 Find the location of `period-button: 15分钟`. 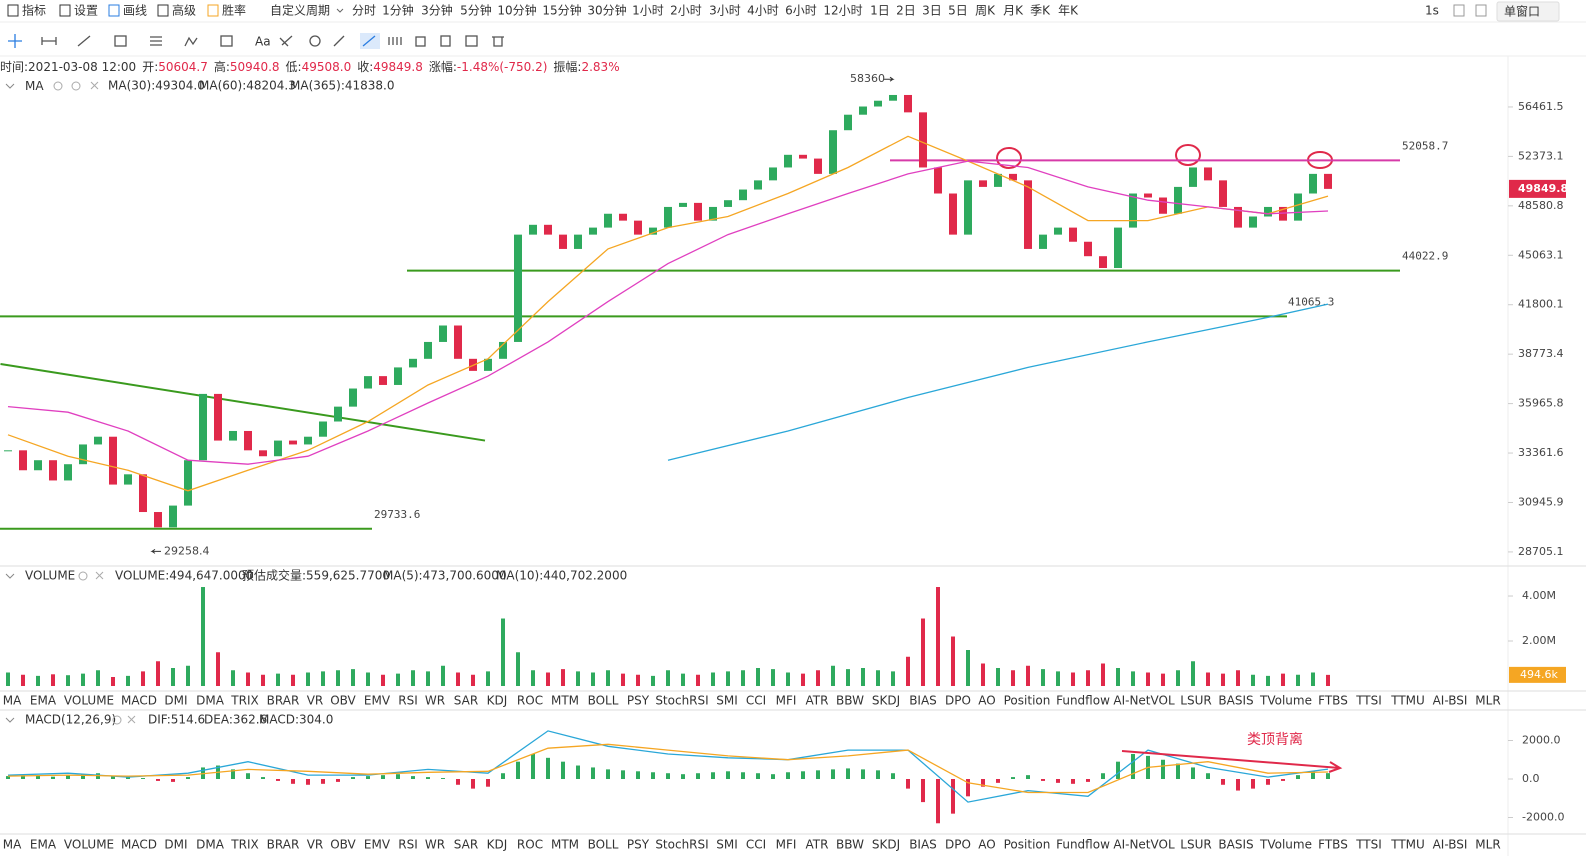

period-button: 15分钟 is located at coordinates (561, 10).